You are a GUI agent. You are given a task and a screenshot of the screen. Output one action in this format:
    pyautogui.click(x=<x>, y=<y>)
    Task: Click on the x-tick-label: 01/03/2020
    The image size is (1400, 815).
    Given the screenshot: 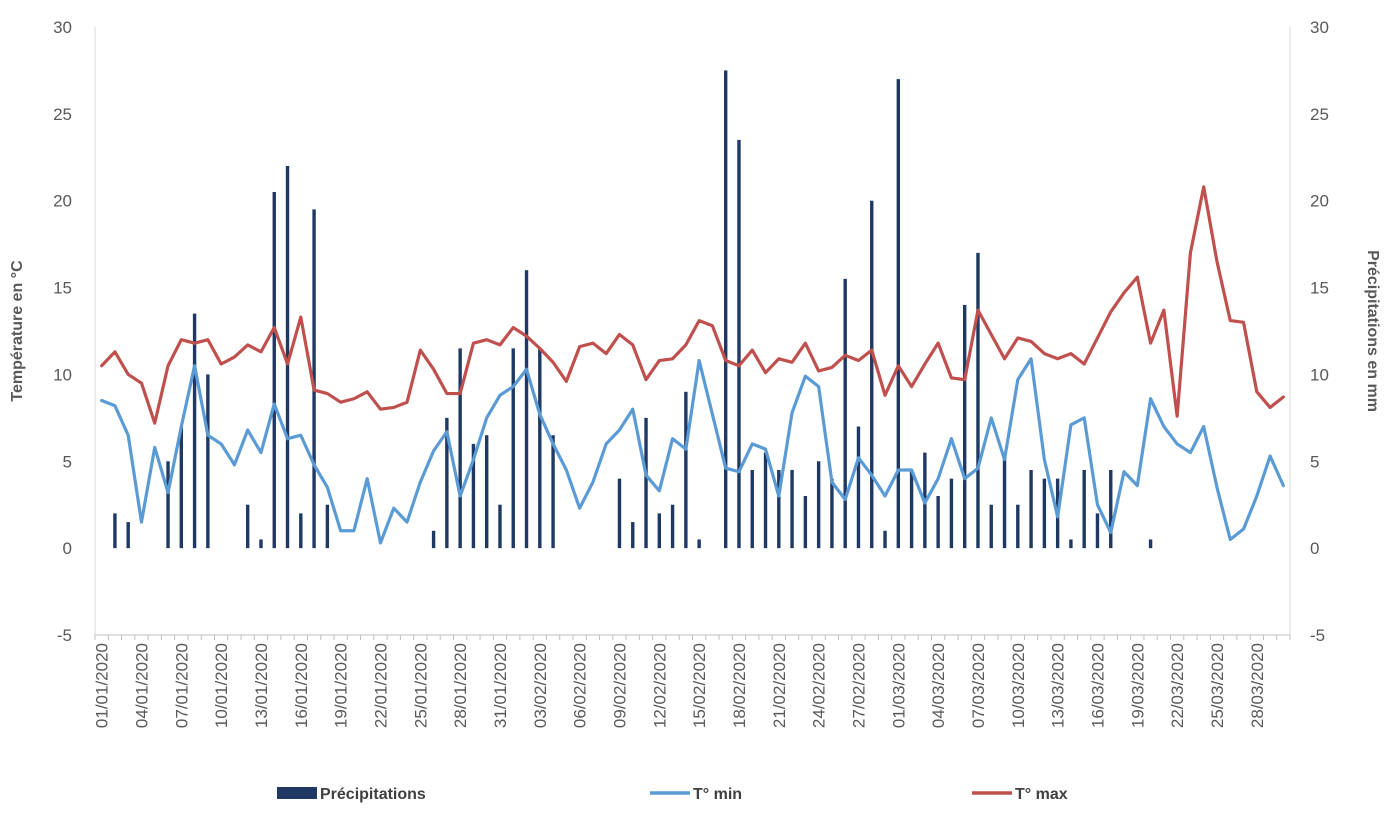 What is the action you would take?
    pyautogui.click(x=898, y=685)
    